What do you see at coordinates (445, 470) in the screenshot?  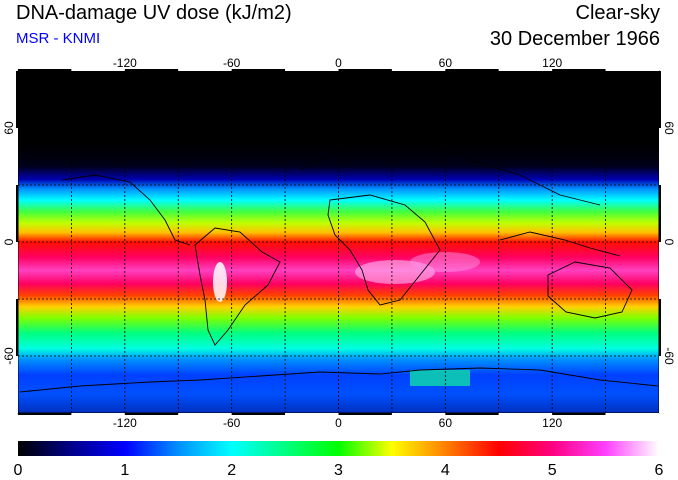 I see `colorbar-tick-label: 4` at bounding box center [445, 470].